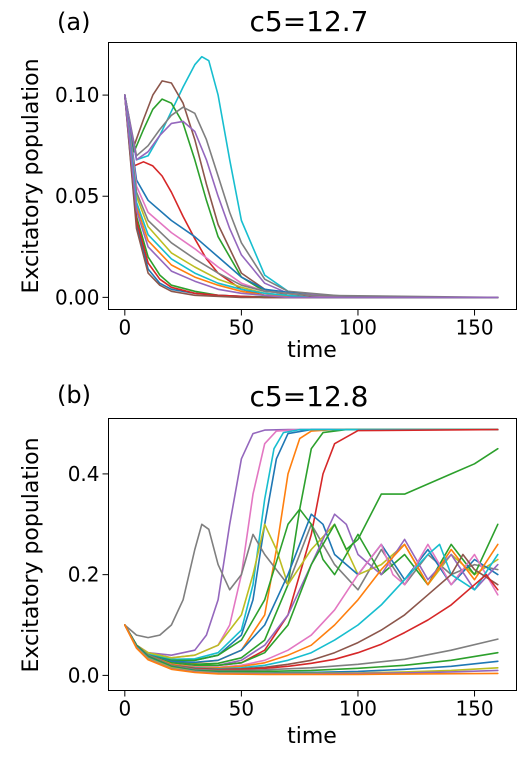 This screenshot has height=758, width=527. What do you see at coordinates (77, 297) in the screenshot?
I see `y-tick-label: 0.00` at bounding box center [77, 297].